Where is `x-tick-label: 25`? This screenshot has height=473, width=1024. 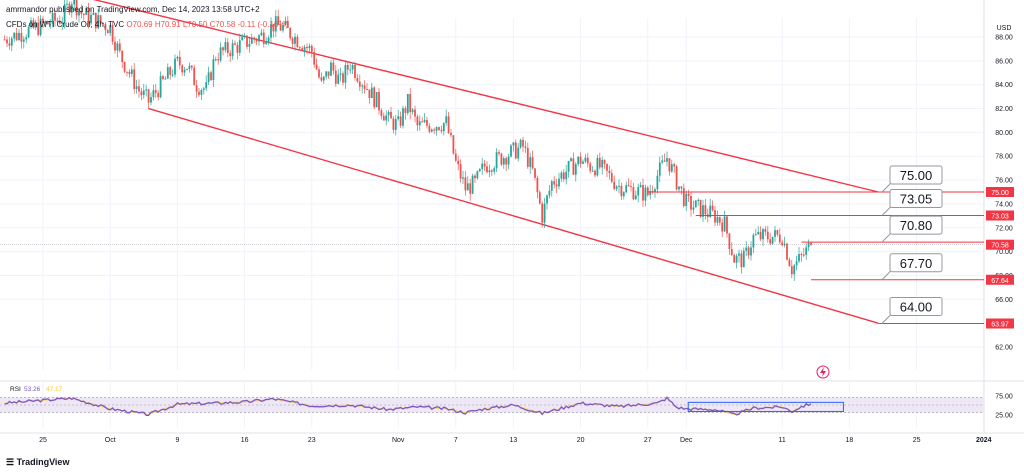
x-tick-label: 25 is located at coordinates (917, 440).